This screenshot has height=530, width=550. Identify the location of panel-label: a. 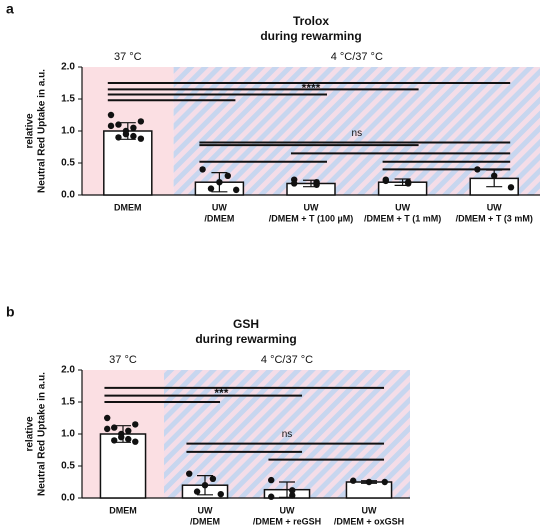
(10, 9).